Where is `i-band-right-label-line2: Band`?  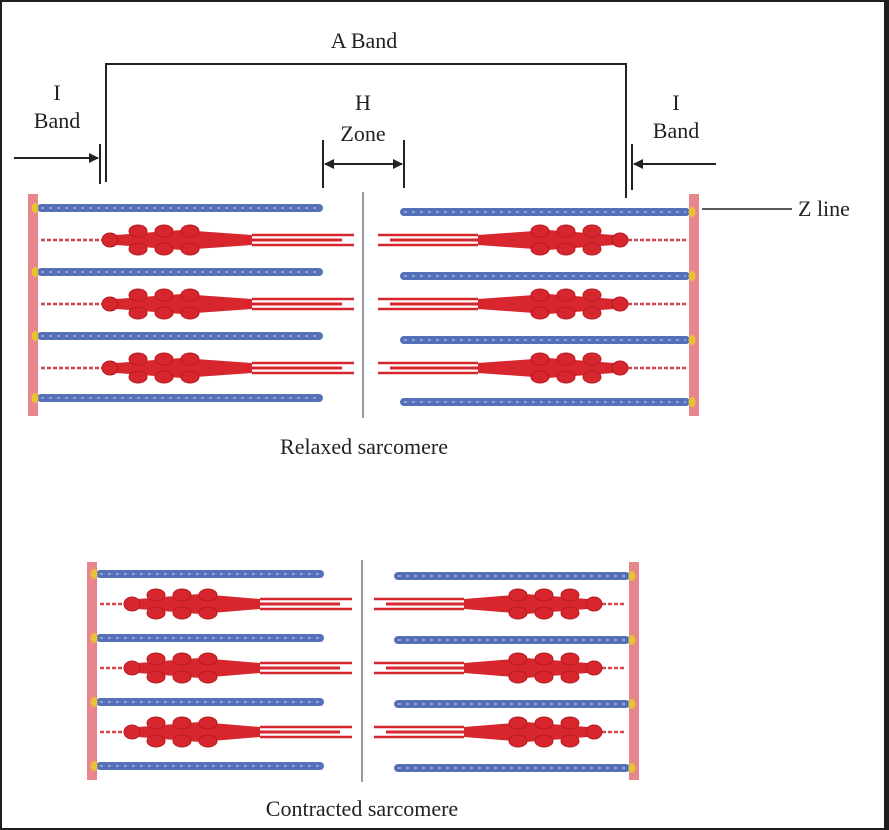 i-band-right-label-line2: Band is located at coordinates (676, 130).